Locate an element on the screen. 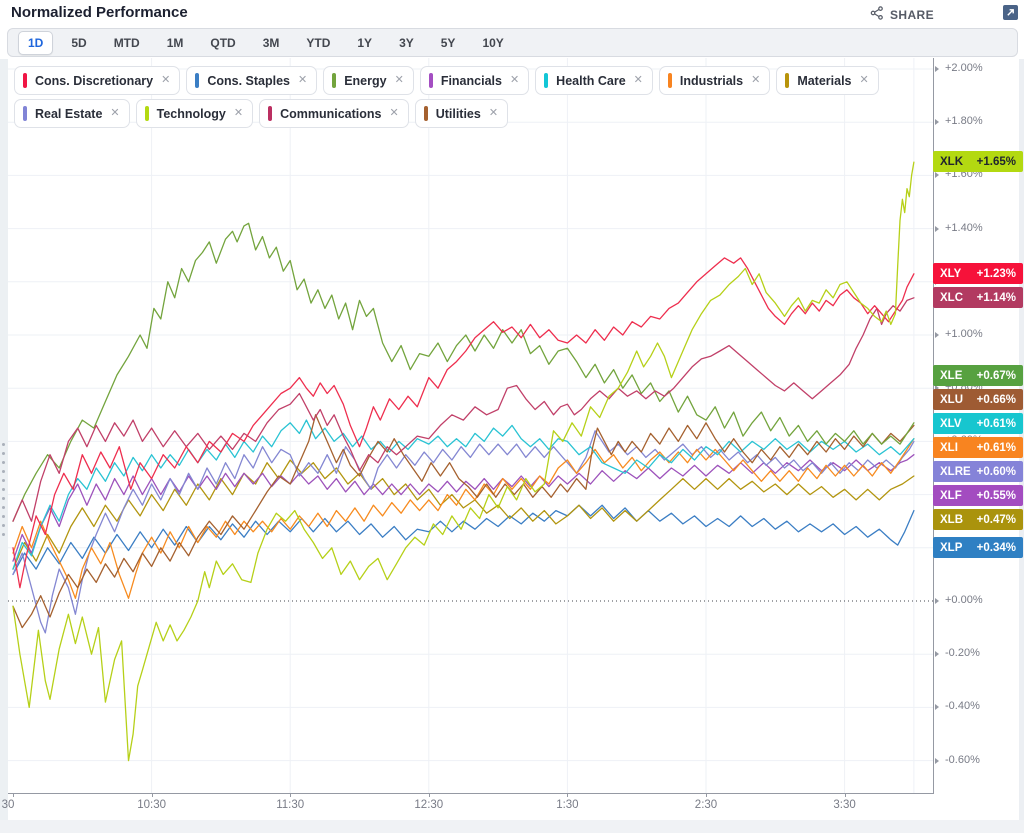 This screenshot has width=1024, height=833. series-line-xlf is located at coordinates (463, 508).